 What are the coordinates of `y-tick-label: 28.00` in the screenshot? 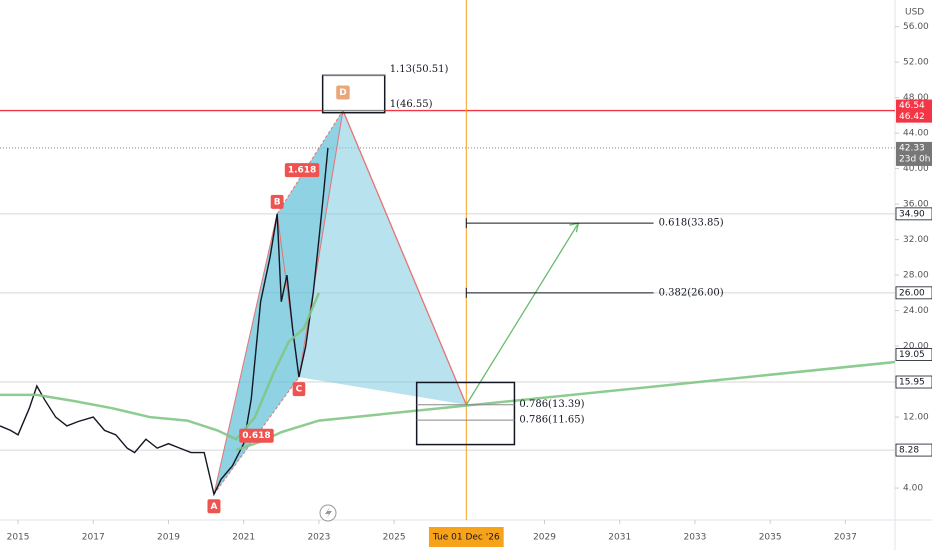 It's located at (916, 276).